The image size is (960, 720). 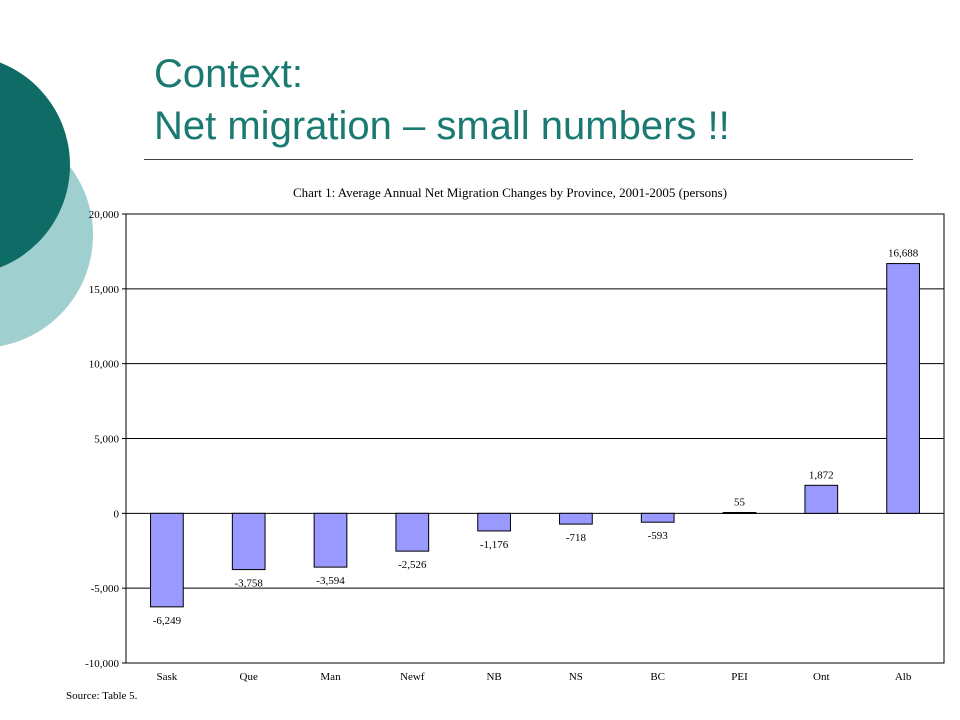 What do you see at coordinates (528, 159) in the screenshot?
I see `title-divider` at bounding box center [528, 159].